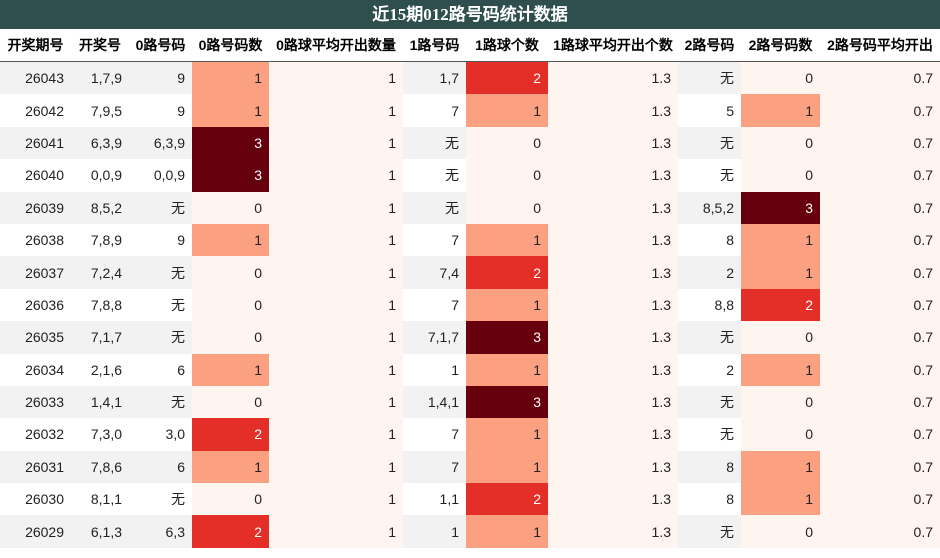 Image resolution: width=940 pixels, height=558 pixels. What do you see at coordinates (507, 45) in the screenshot?
I see `header-road1-count: 1路球个数` at bounding box center [507, 45].